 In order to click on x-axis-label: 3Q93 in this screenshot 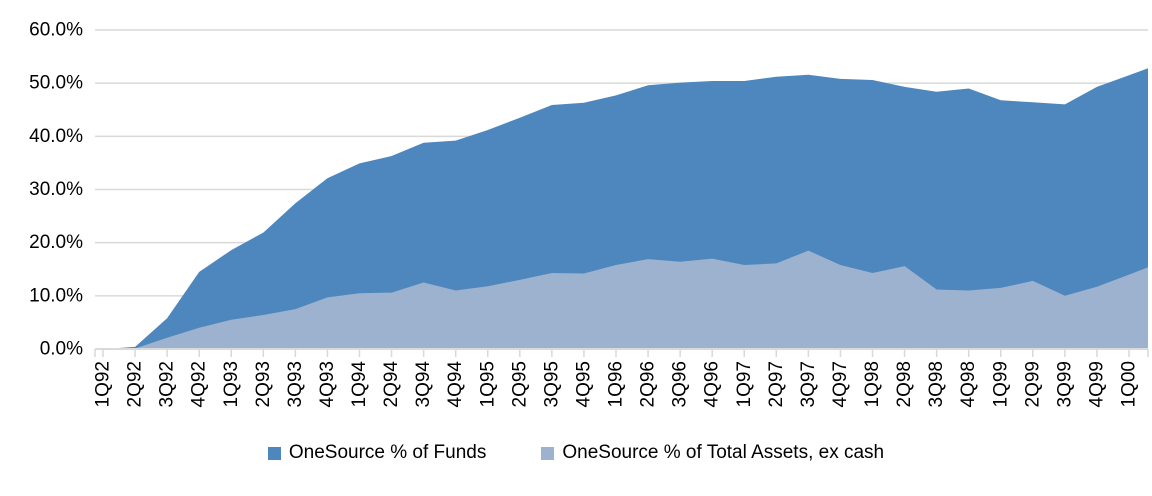, I will do `click(295, 384)`.